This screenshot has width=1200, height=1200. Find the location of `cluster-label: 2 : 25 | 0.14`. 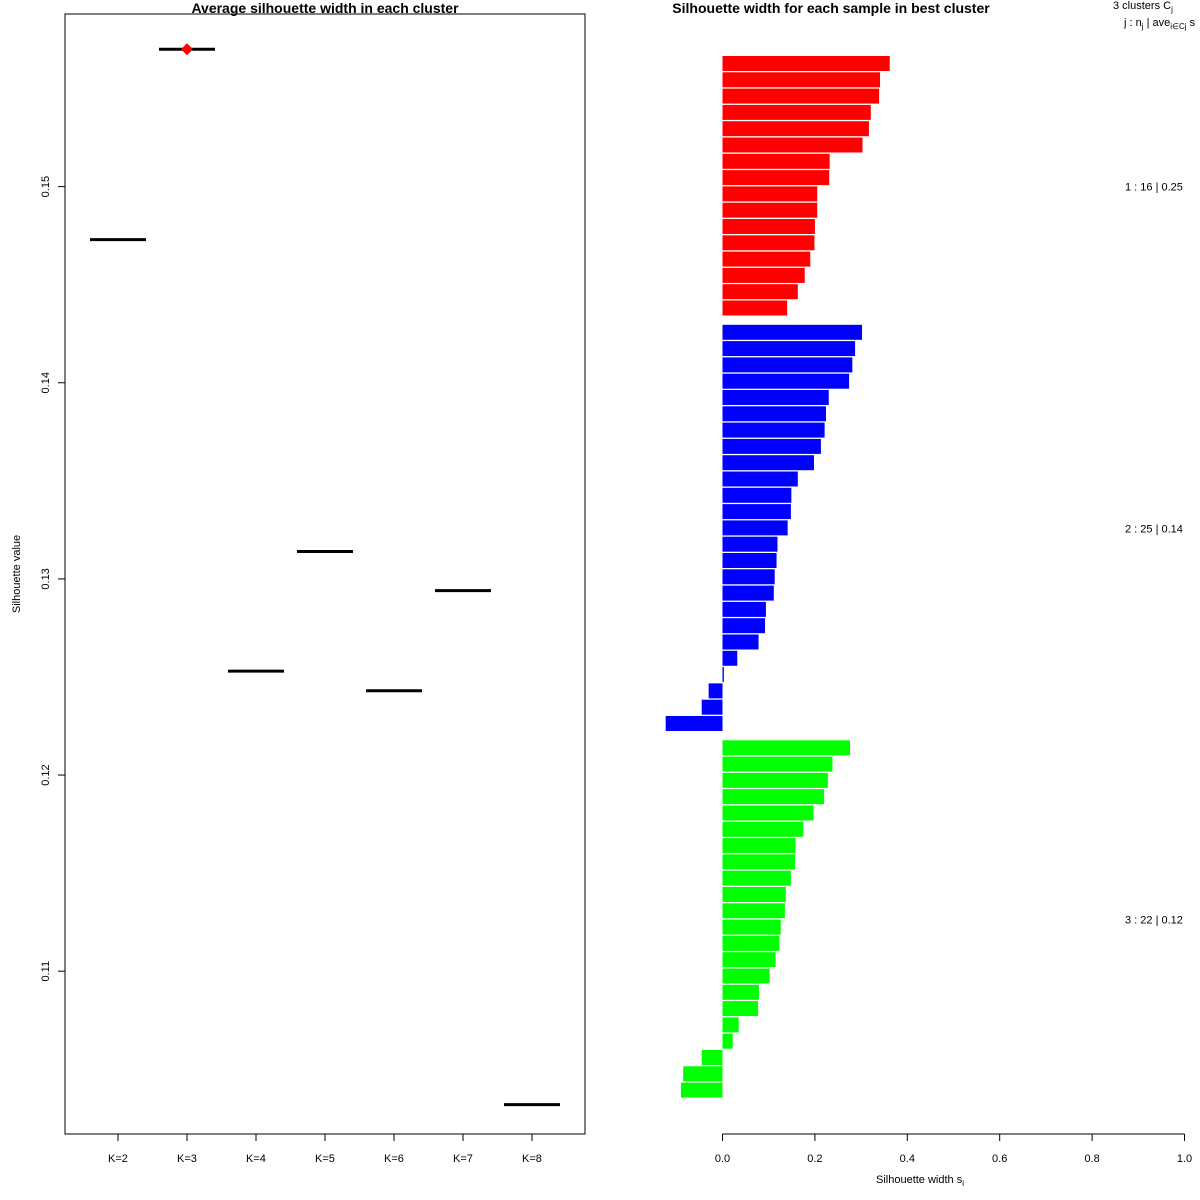

cluster-label: 2 : 25 | 0.14 is located at coordinates (1154, 530).